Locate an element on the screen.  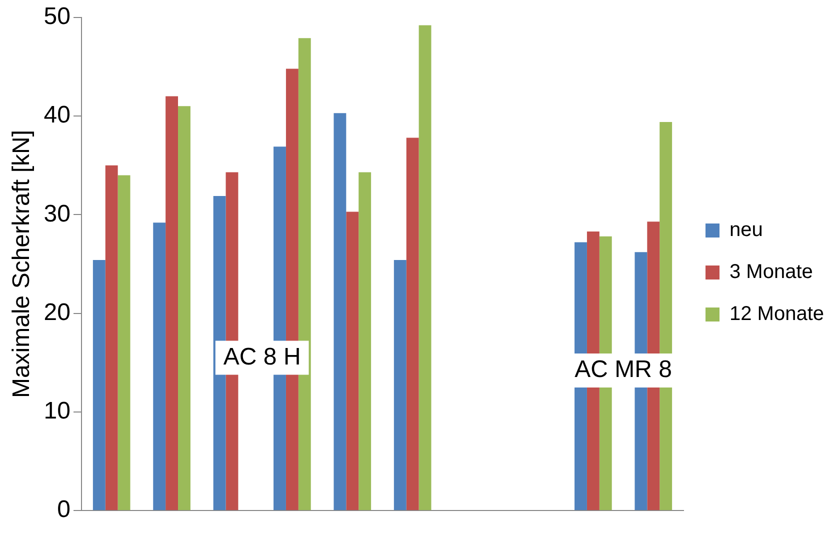
legend-label: 12 Monate is located at coordinates (776, 314).